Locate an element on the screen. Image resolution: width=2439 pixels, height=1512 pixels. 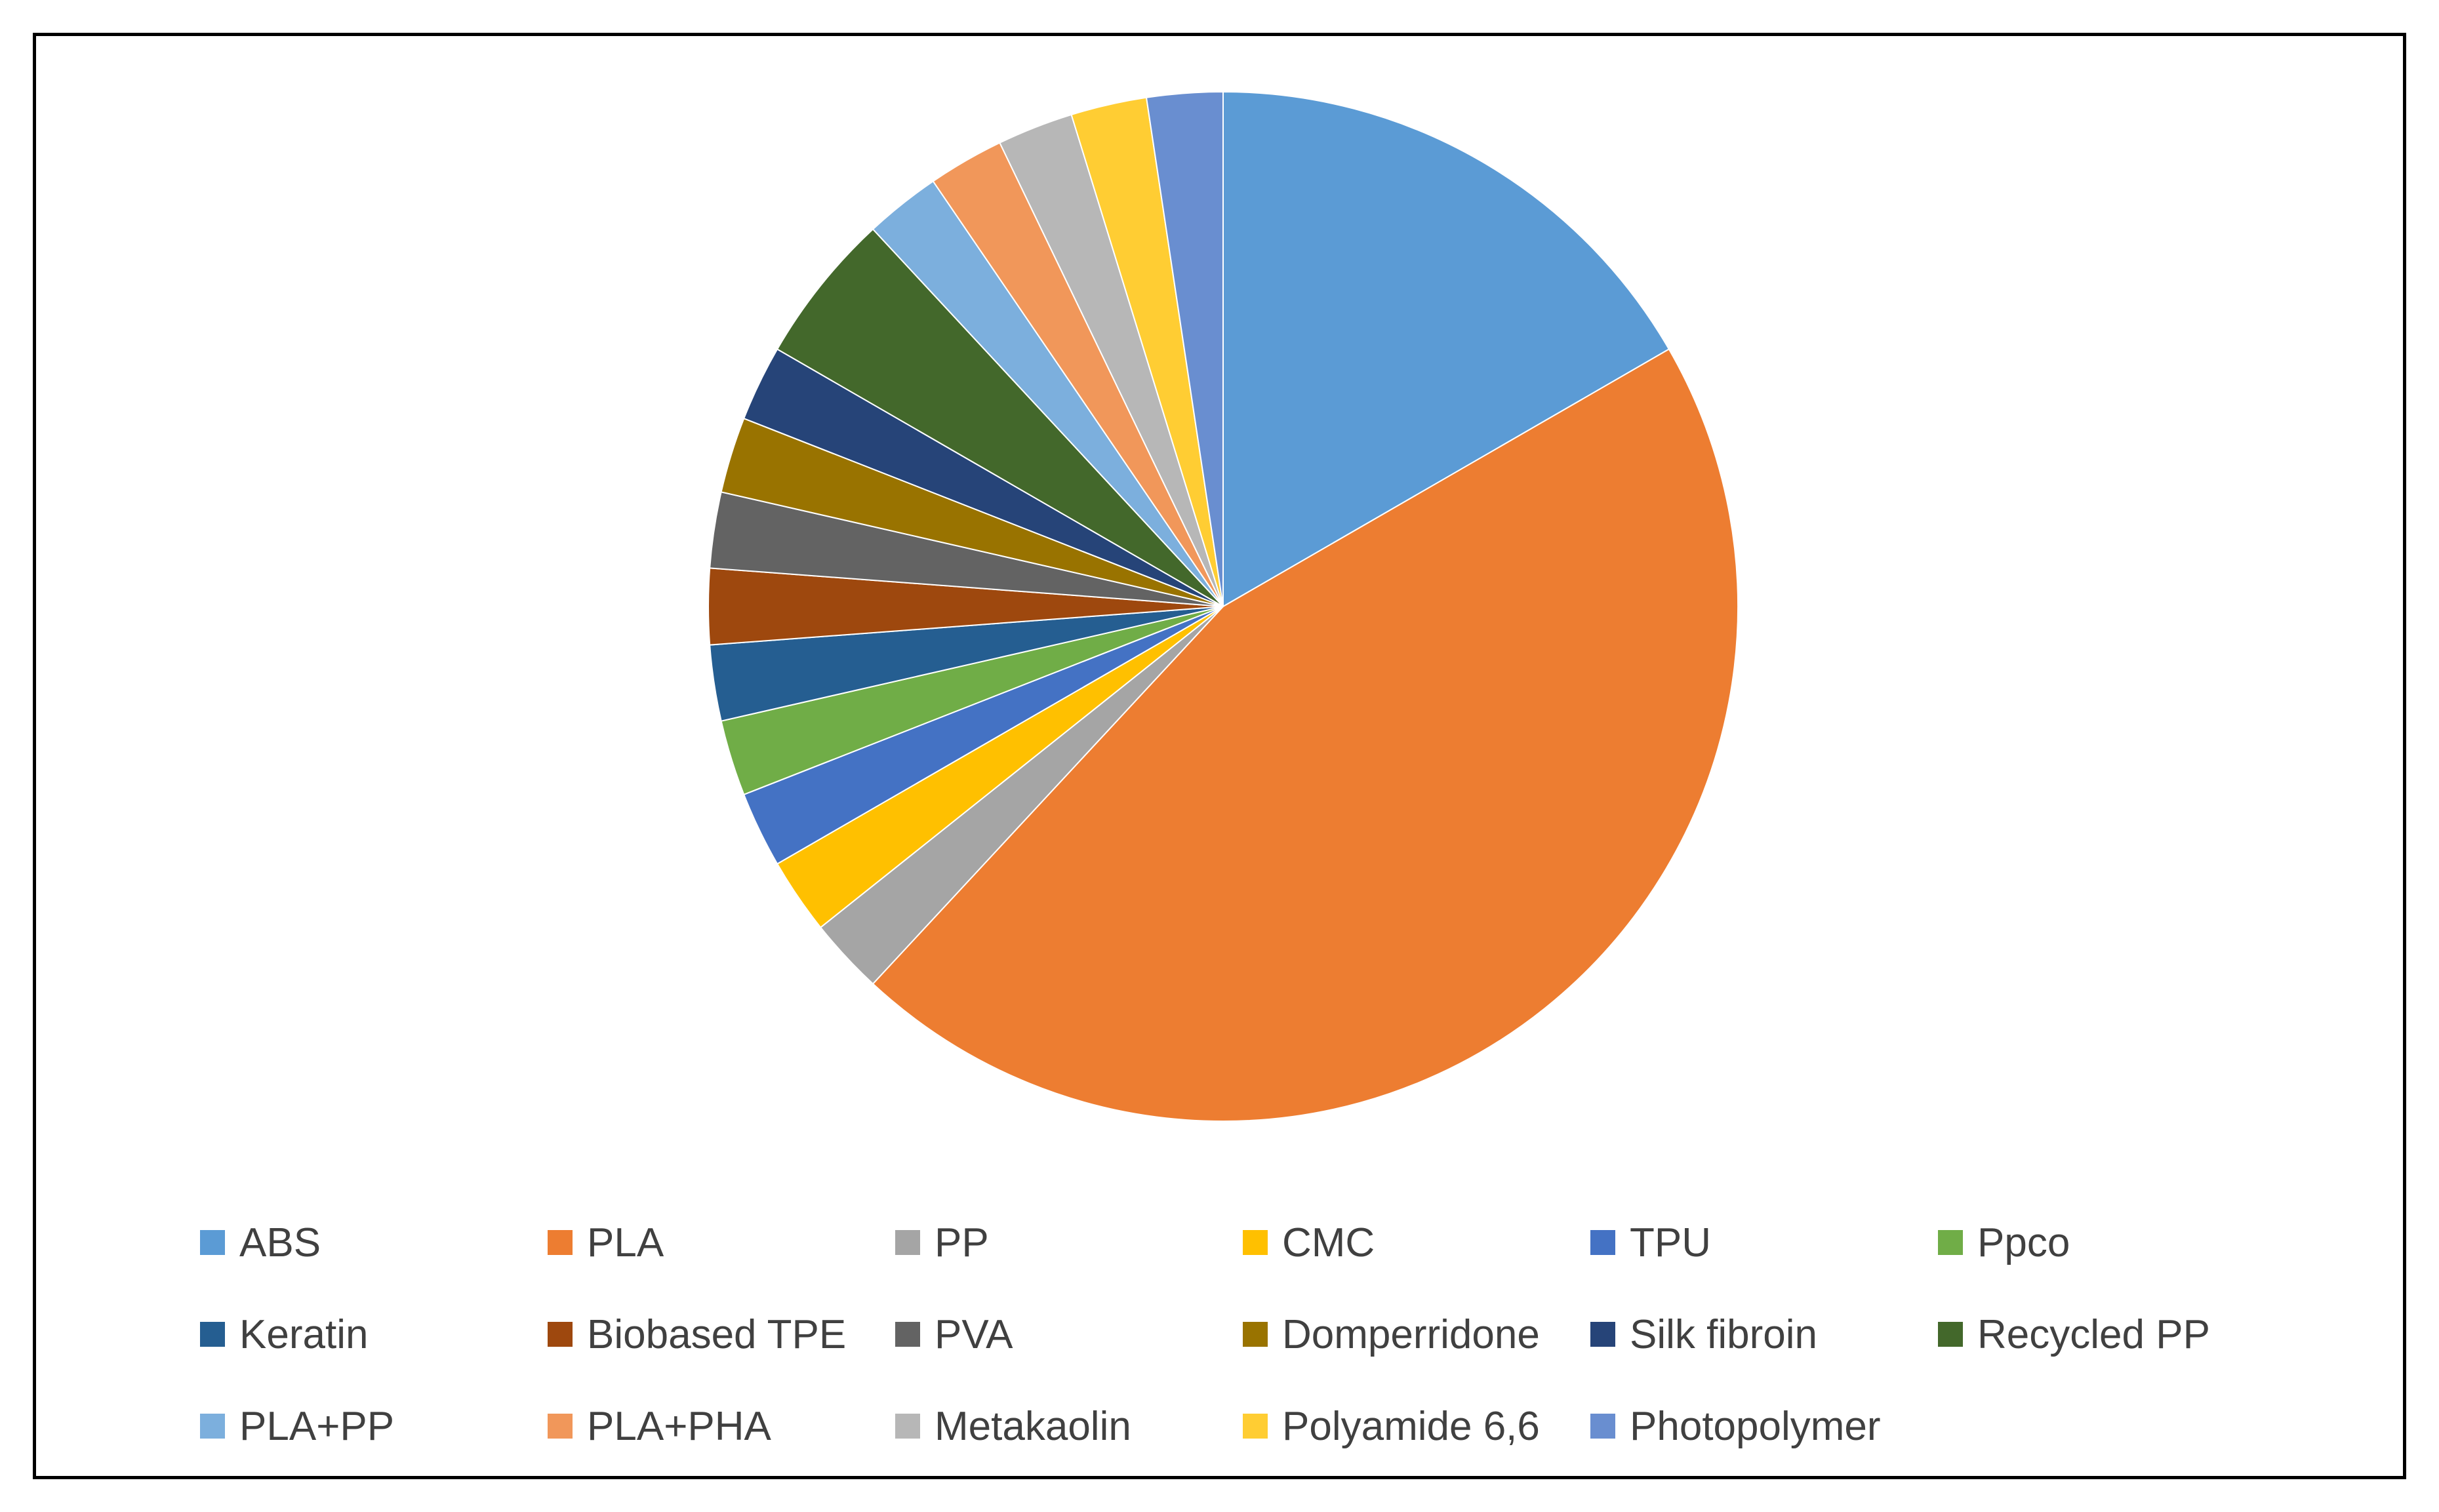
legend-label: PLA+PP is located at coordinates (317, 1426).